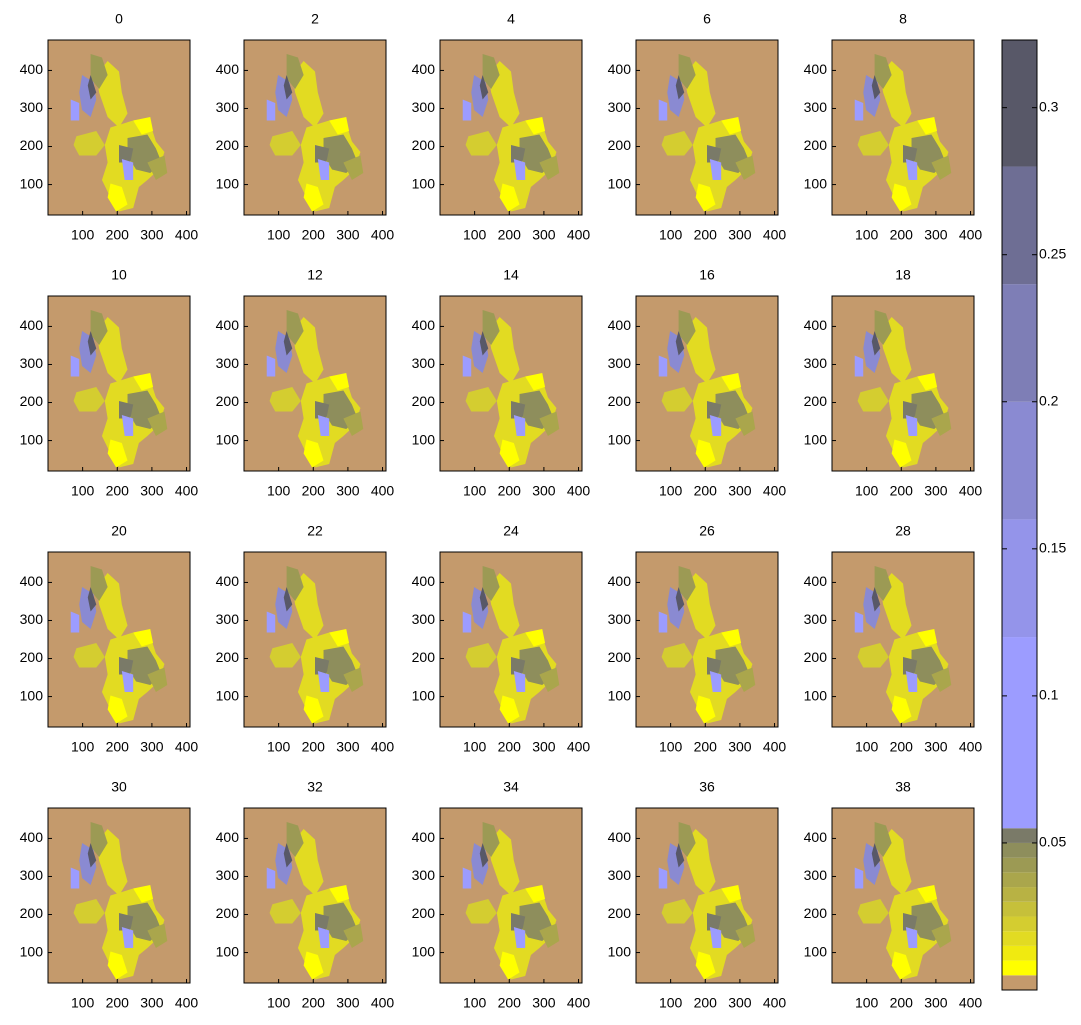 This screenshot has width=1081, height=1025. What do you see at coordinates (903, 787) in the screenshot?
I see `panel-title: 38` at bounding box center [903, 787].